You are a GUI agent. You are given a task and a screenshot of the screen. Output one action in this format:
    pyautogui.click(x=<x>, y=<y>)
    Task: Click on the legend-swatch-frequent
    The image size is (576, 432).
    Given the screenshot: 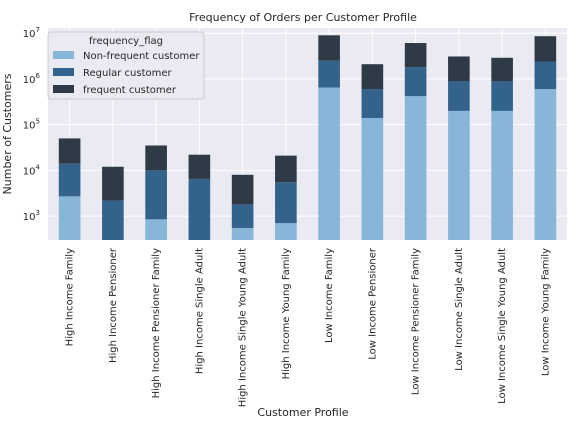 What is the action you would take?
    pyautogui.click(x=63, y=89)
    